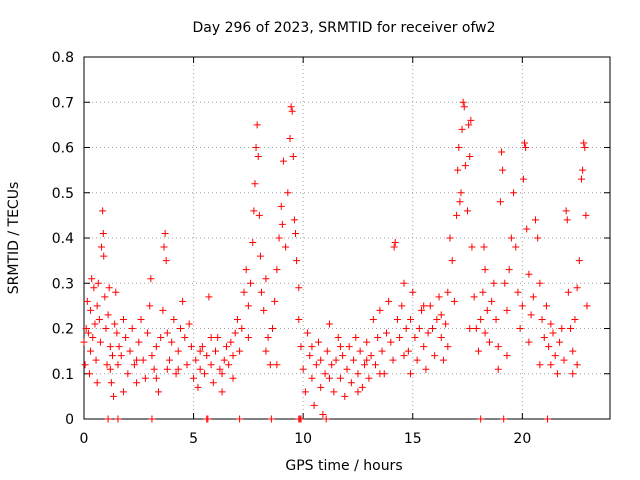 This screenshot has width=640, height=480. I want to click on y-tick-label: 0.7, so click(63, 103).